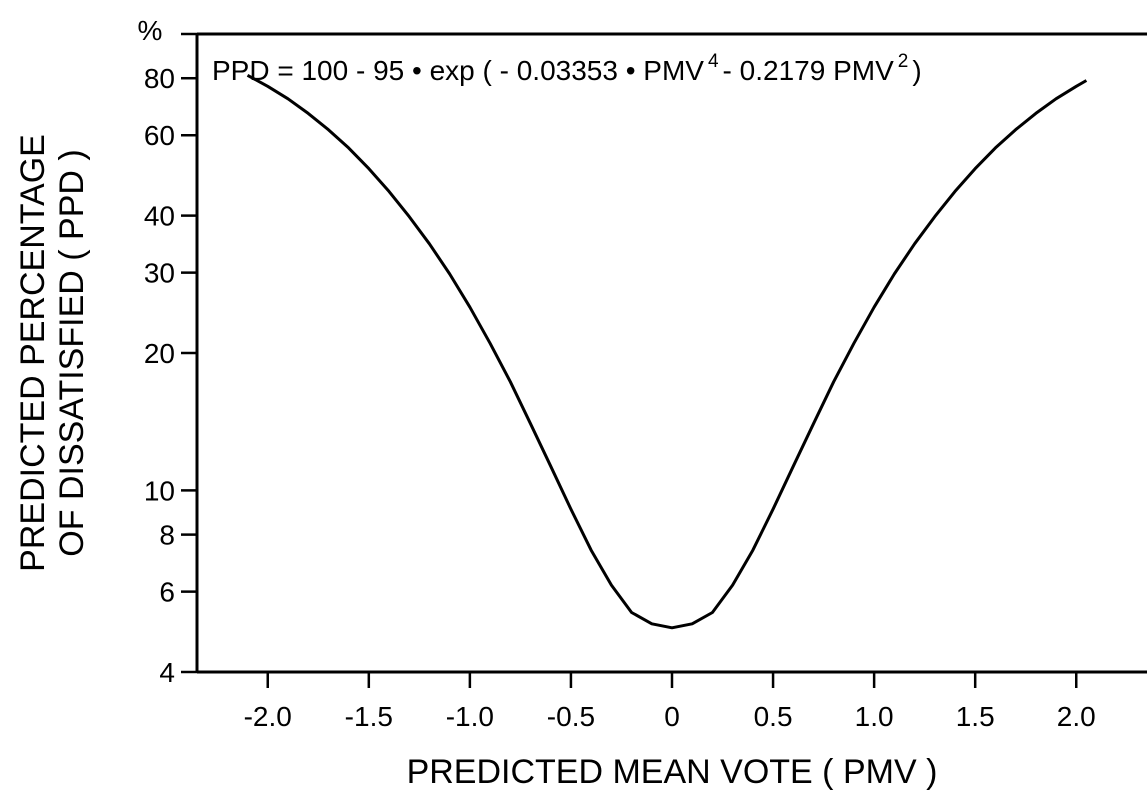  I want to click on y-tick-label: 40, so click(159, 216).